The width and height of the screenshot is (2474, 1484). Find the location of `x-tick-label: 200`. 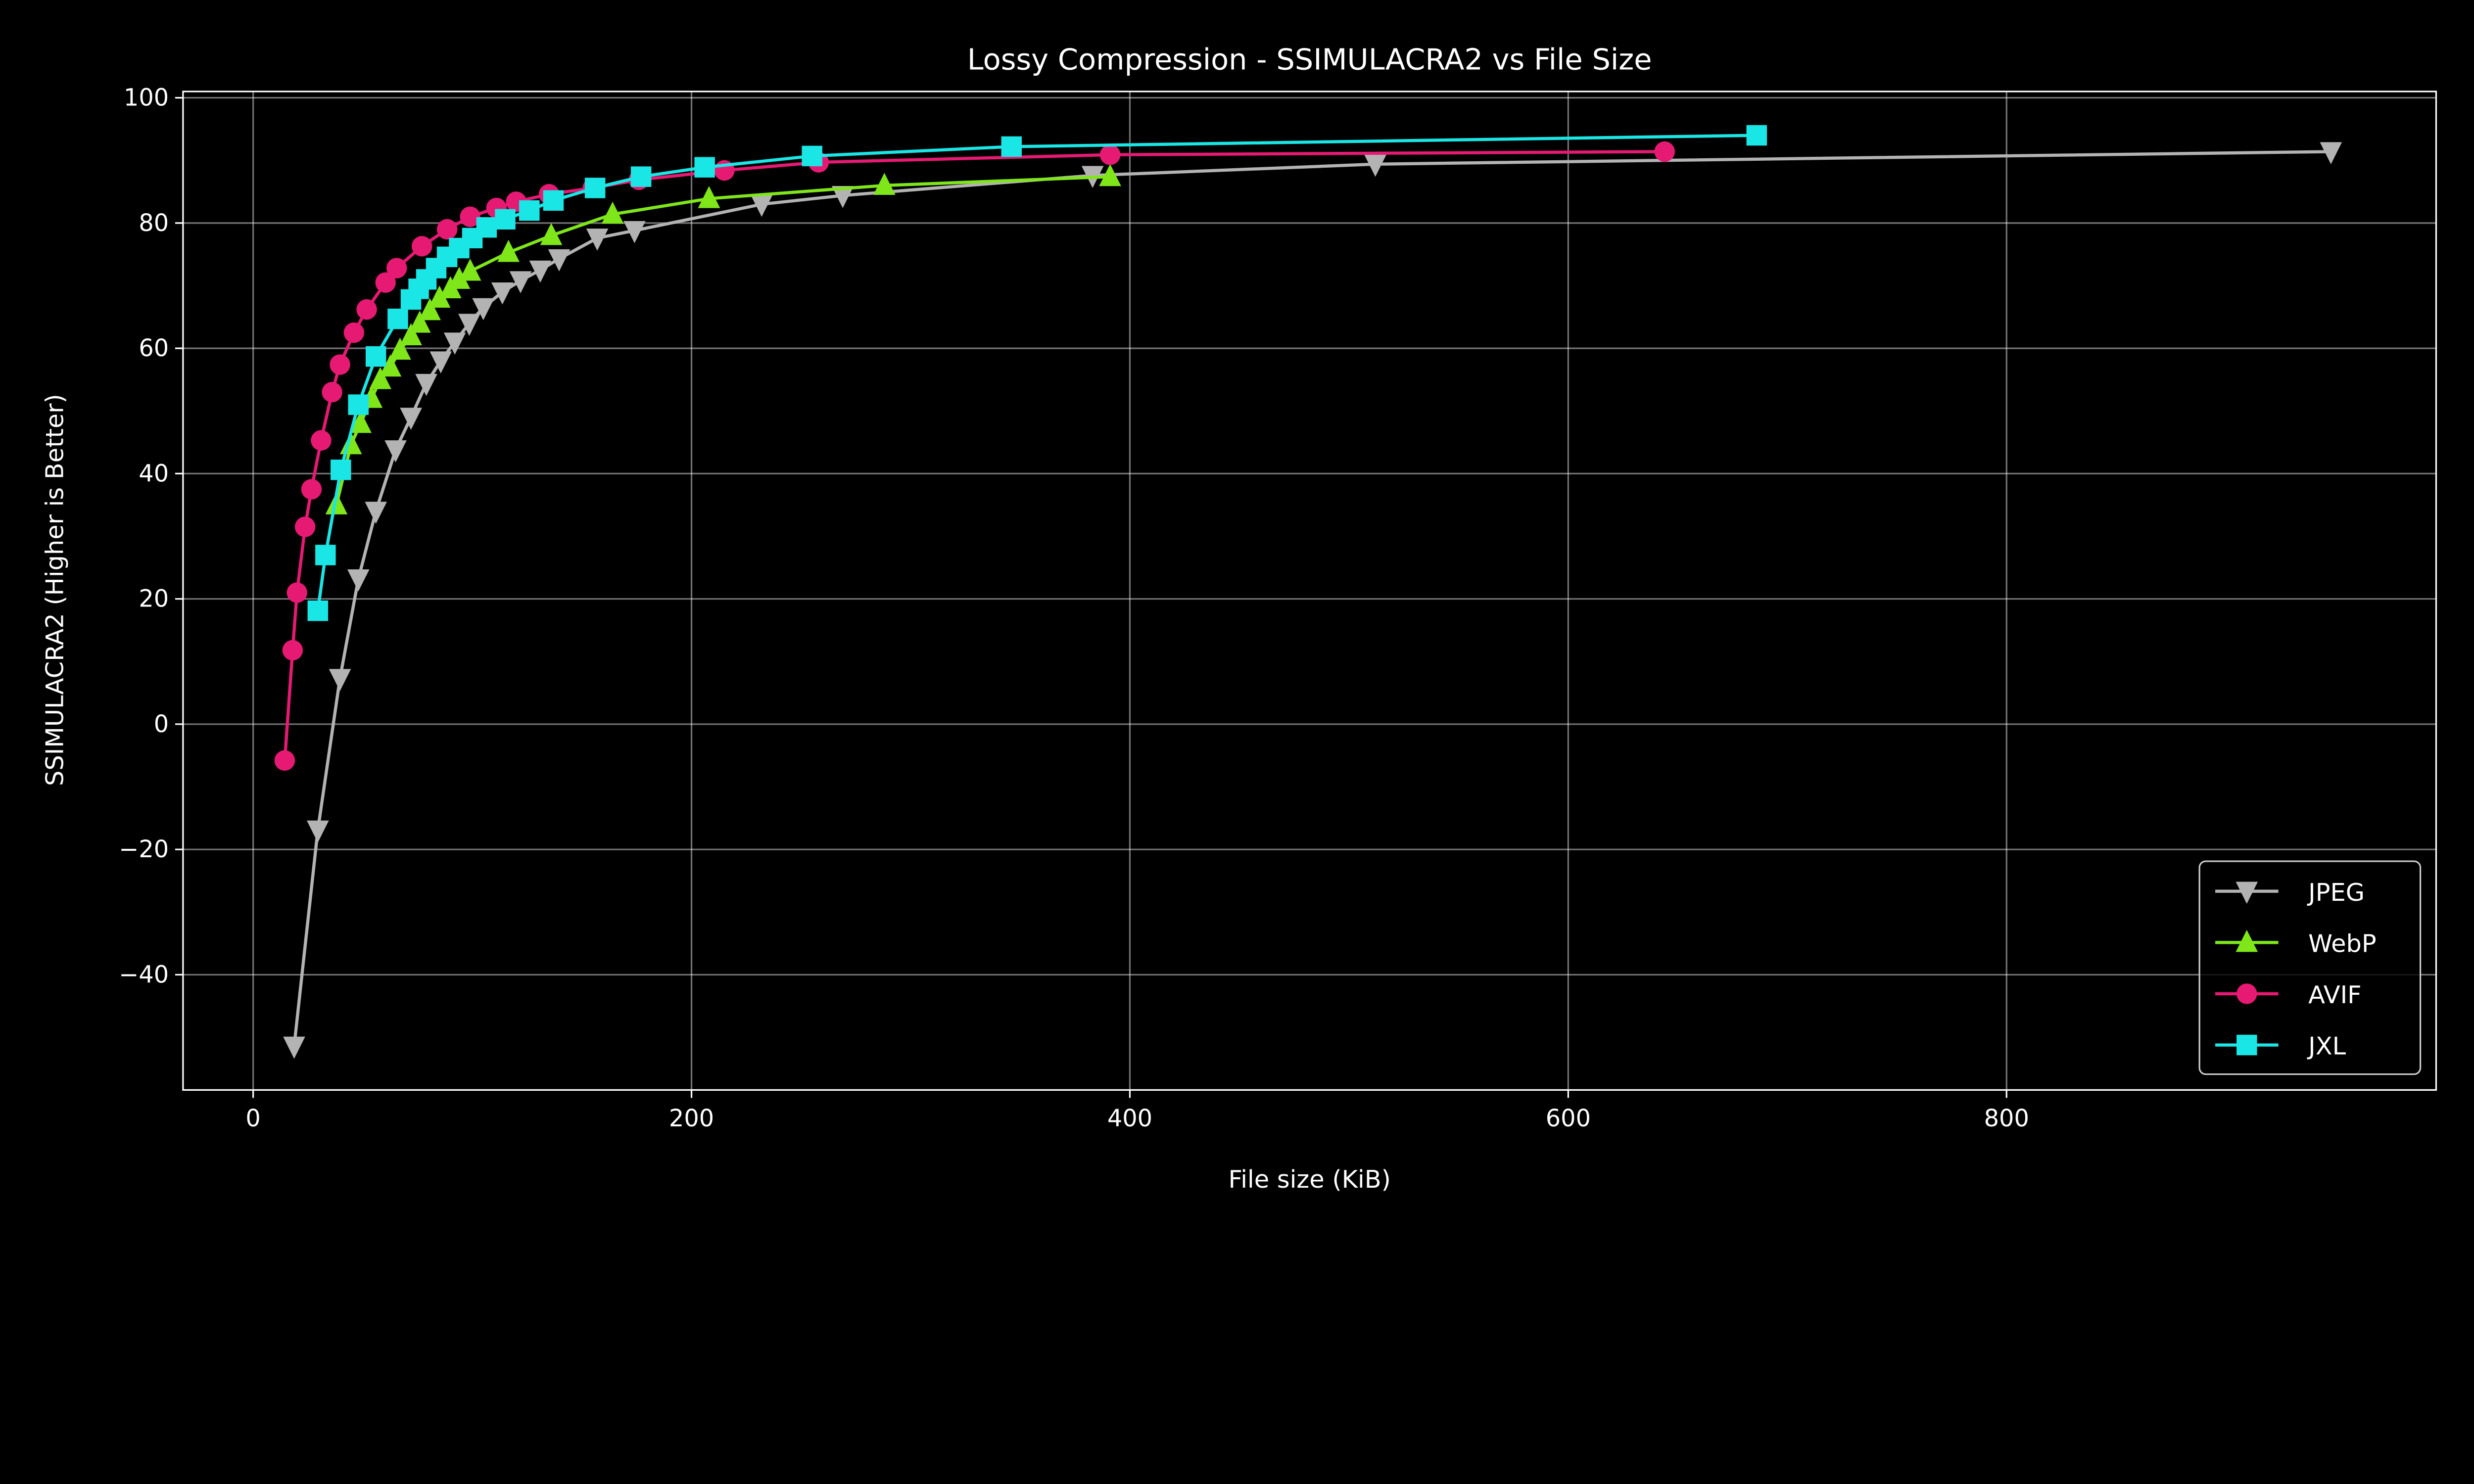

x-tick-label: 200 is located at coordinates (692, 1118).